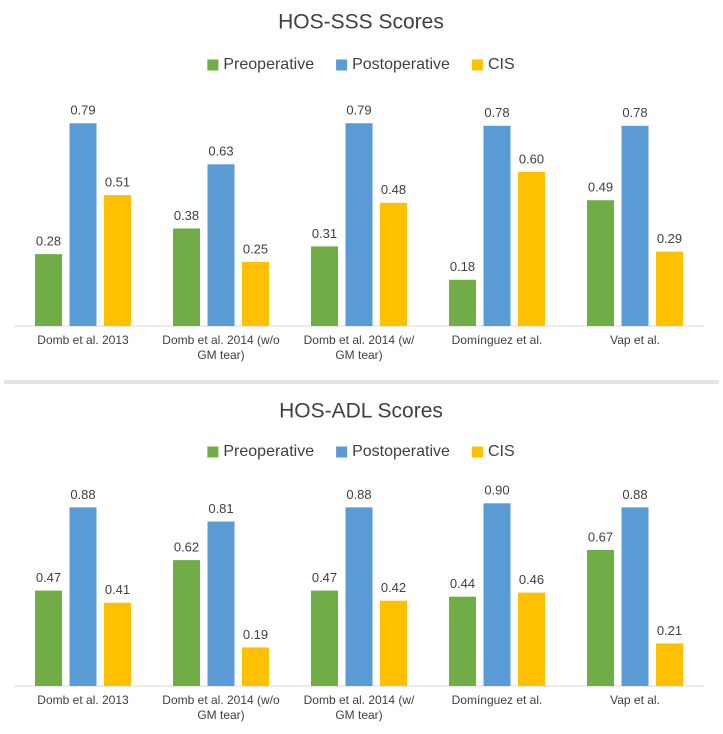 This screenshot has width=723, height=734. What do you see at coordinates (600, 536) in the screenshot?
I see `value-label: 0.67` at bounding box center [600, 536].